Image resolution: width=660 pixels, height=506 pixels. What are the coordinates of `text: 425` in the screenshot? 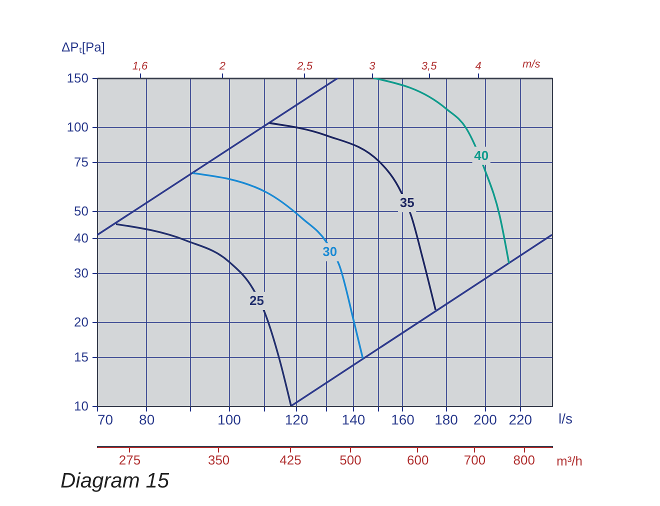 It's located at (291, 460).